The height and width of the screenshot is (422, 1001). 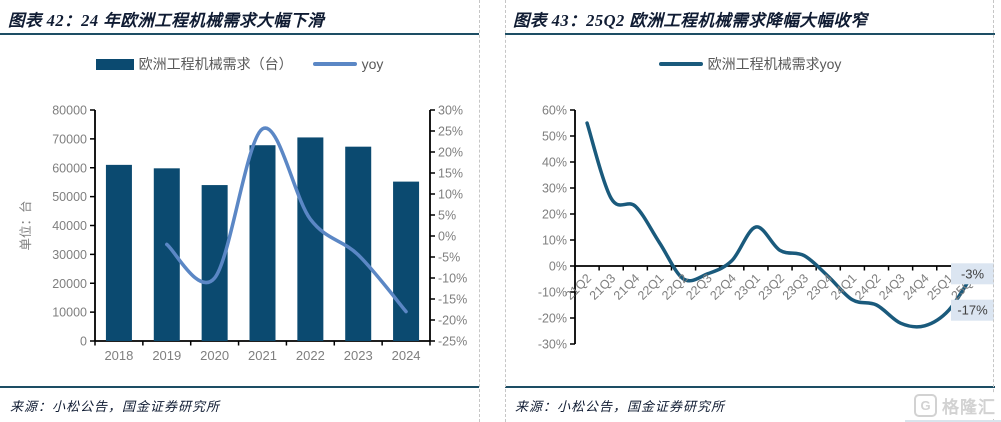 I want to click on svg-text: 2023, so click(x=358, y=355).